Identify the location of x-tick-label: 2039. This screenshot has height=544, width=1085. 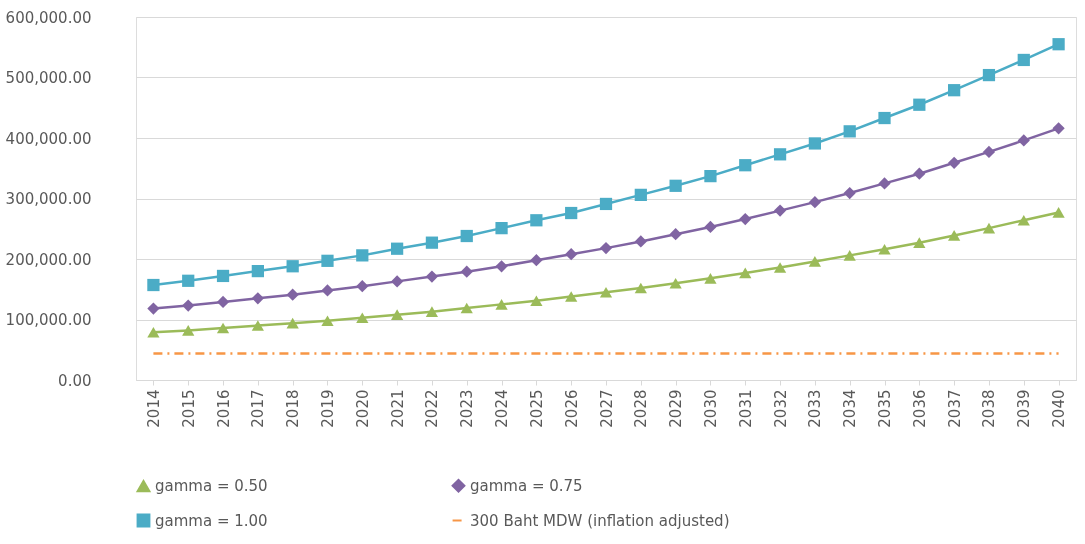
(1024, 408).